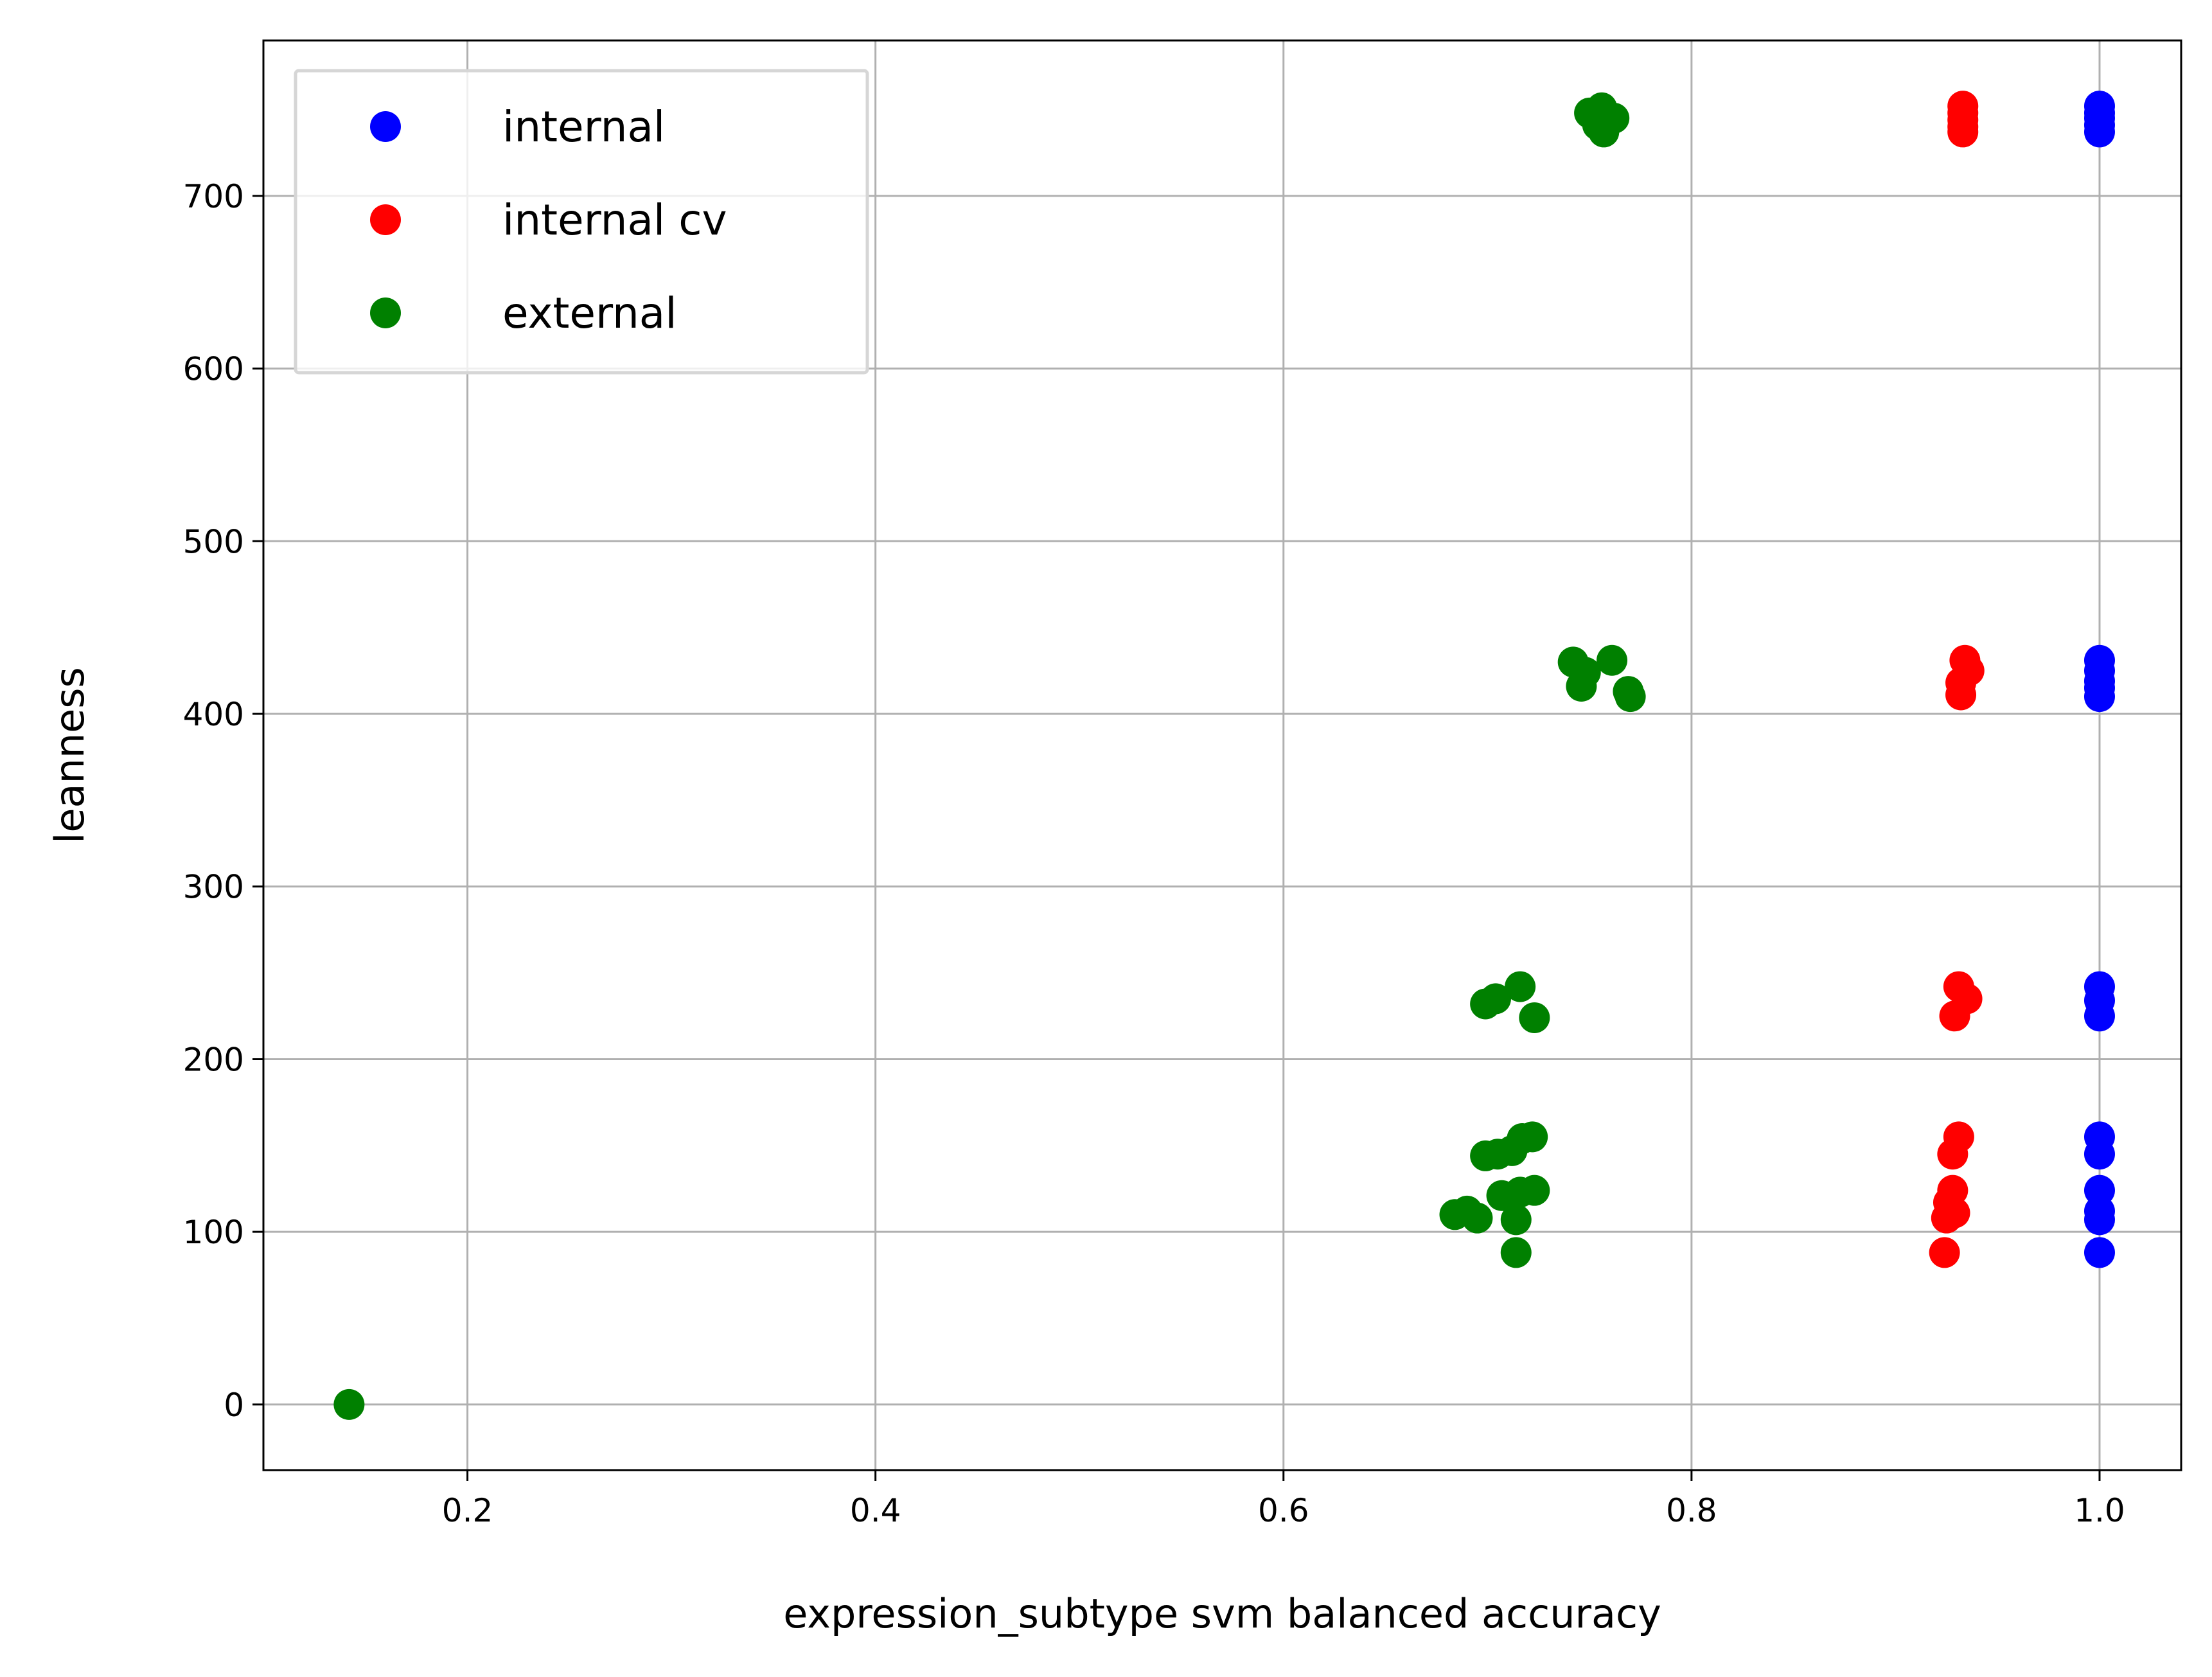 The image size is (2212, 1677). I want to click on y-tick-label: 500, so click(213, 541).